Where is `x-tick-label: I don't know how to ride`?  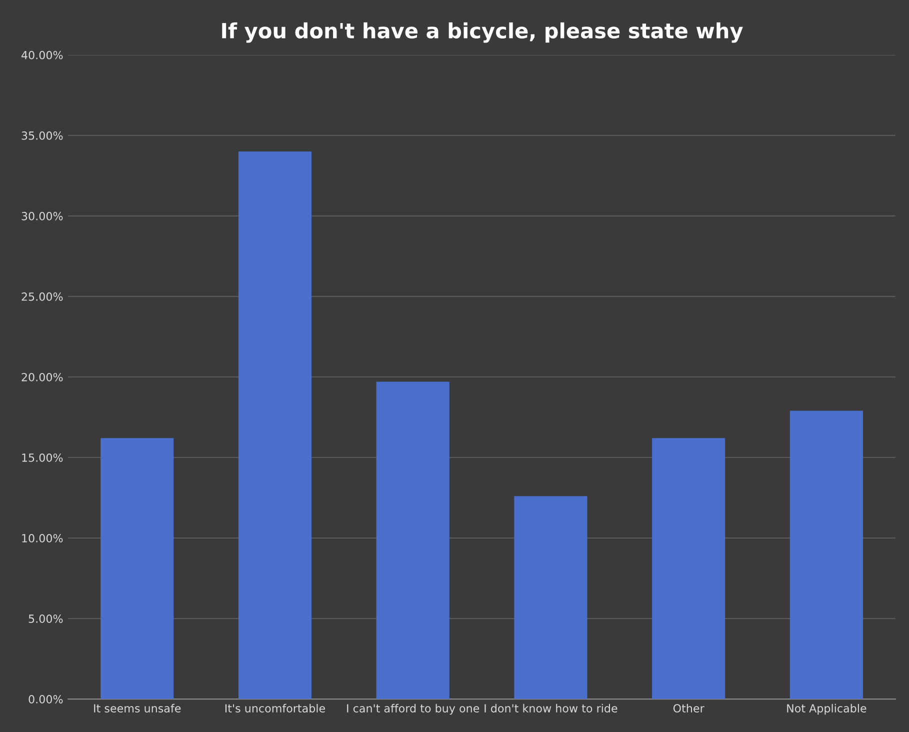 x-tick-label: I don't know how to ride is located at coordinates (551, 708).